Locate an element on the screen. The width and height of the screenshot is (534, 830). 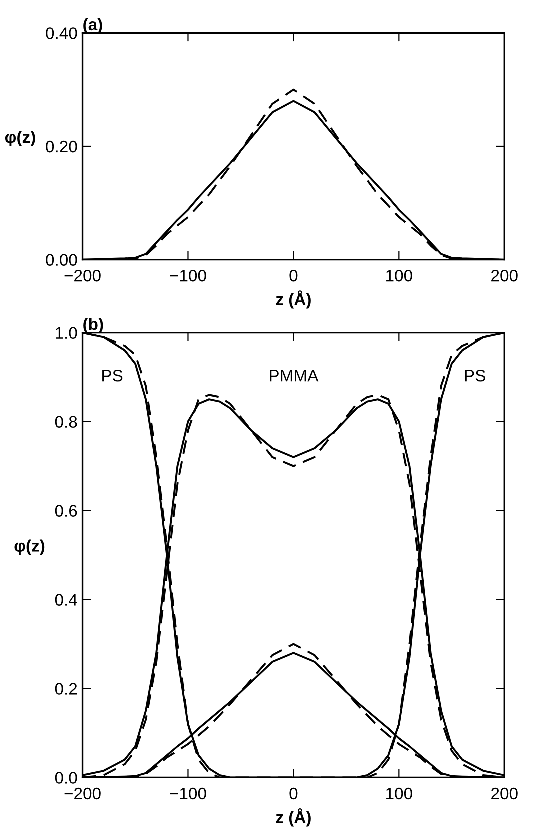
y-tick-label: 1.0 is located at coordinates (67, 333).